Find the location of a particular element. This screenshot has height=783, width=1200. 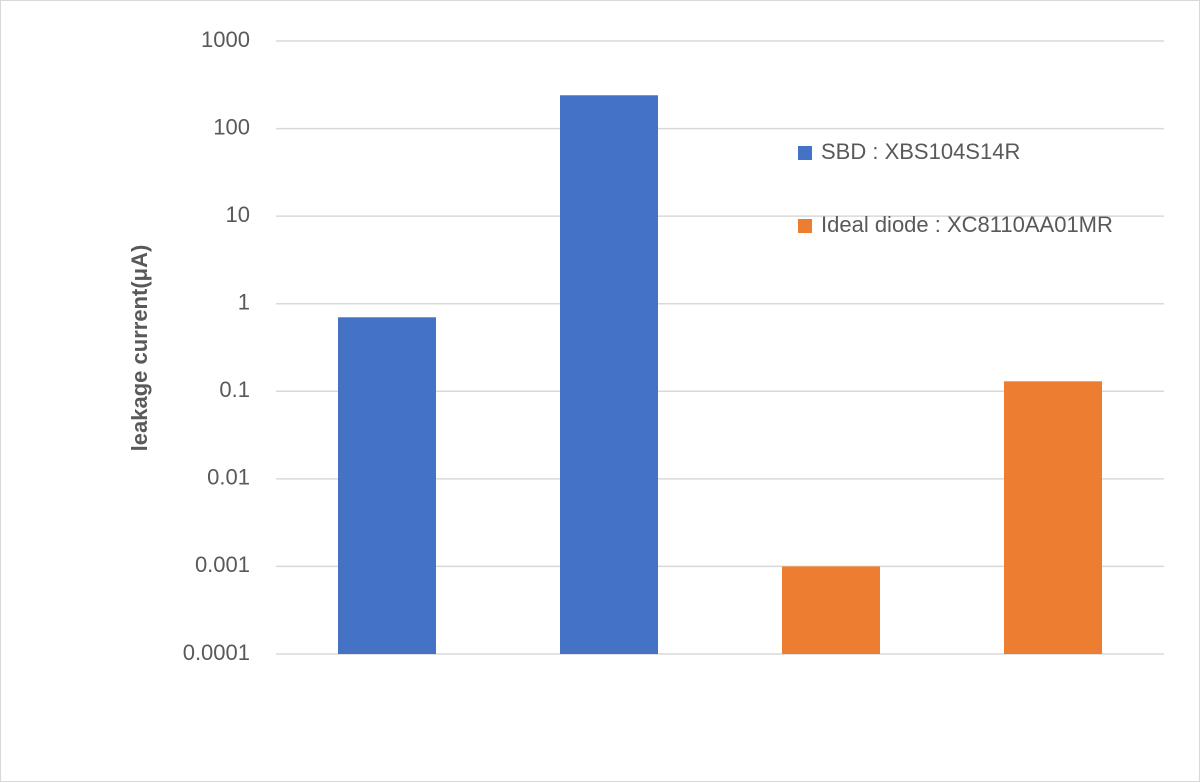

y-axis-title: leakage current(μA) is located at coordinates (139, 348).